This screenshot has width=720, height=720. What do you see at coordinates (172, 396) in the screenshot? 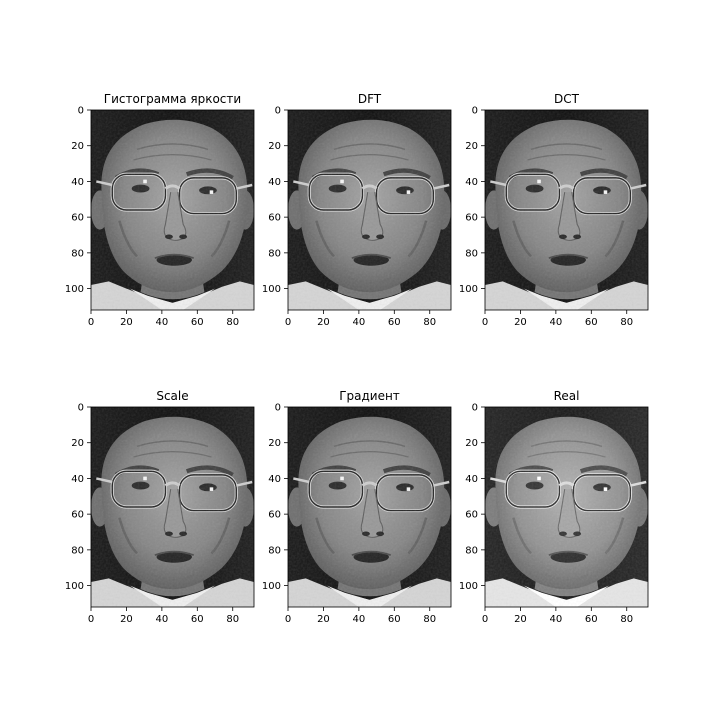
I see `subplot-title: Scale` at bounding box center [172, 396].